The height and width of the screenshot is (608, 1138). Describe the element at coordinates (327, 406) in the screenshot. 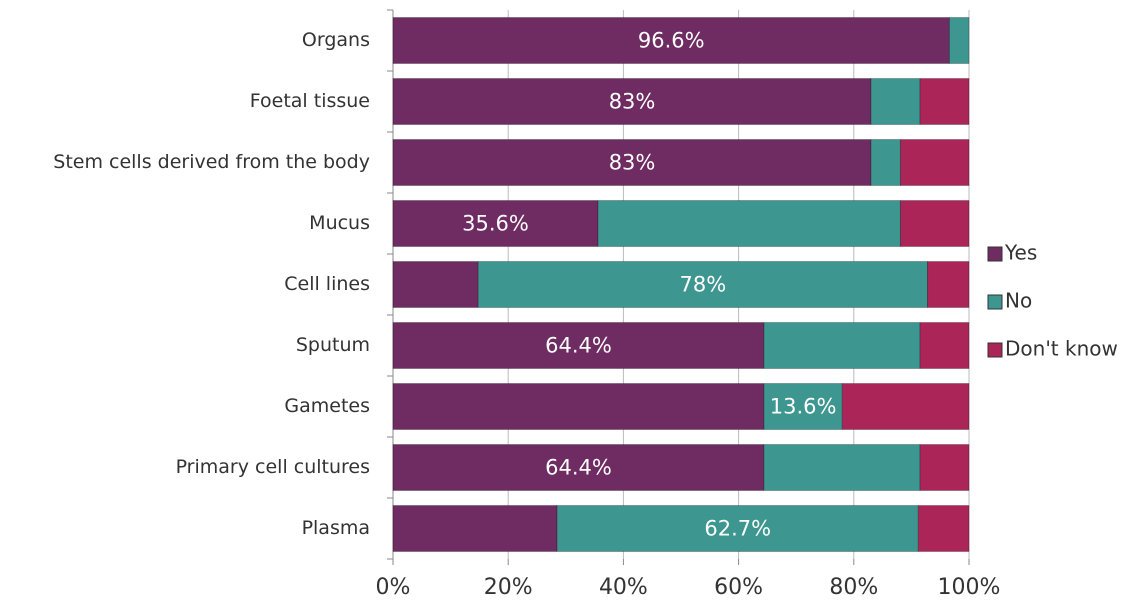

I see `category-label: Gametes` at that location.